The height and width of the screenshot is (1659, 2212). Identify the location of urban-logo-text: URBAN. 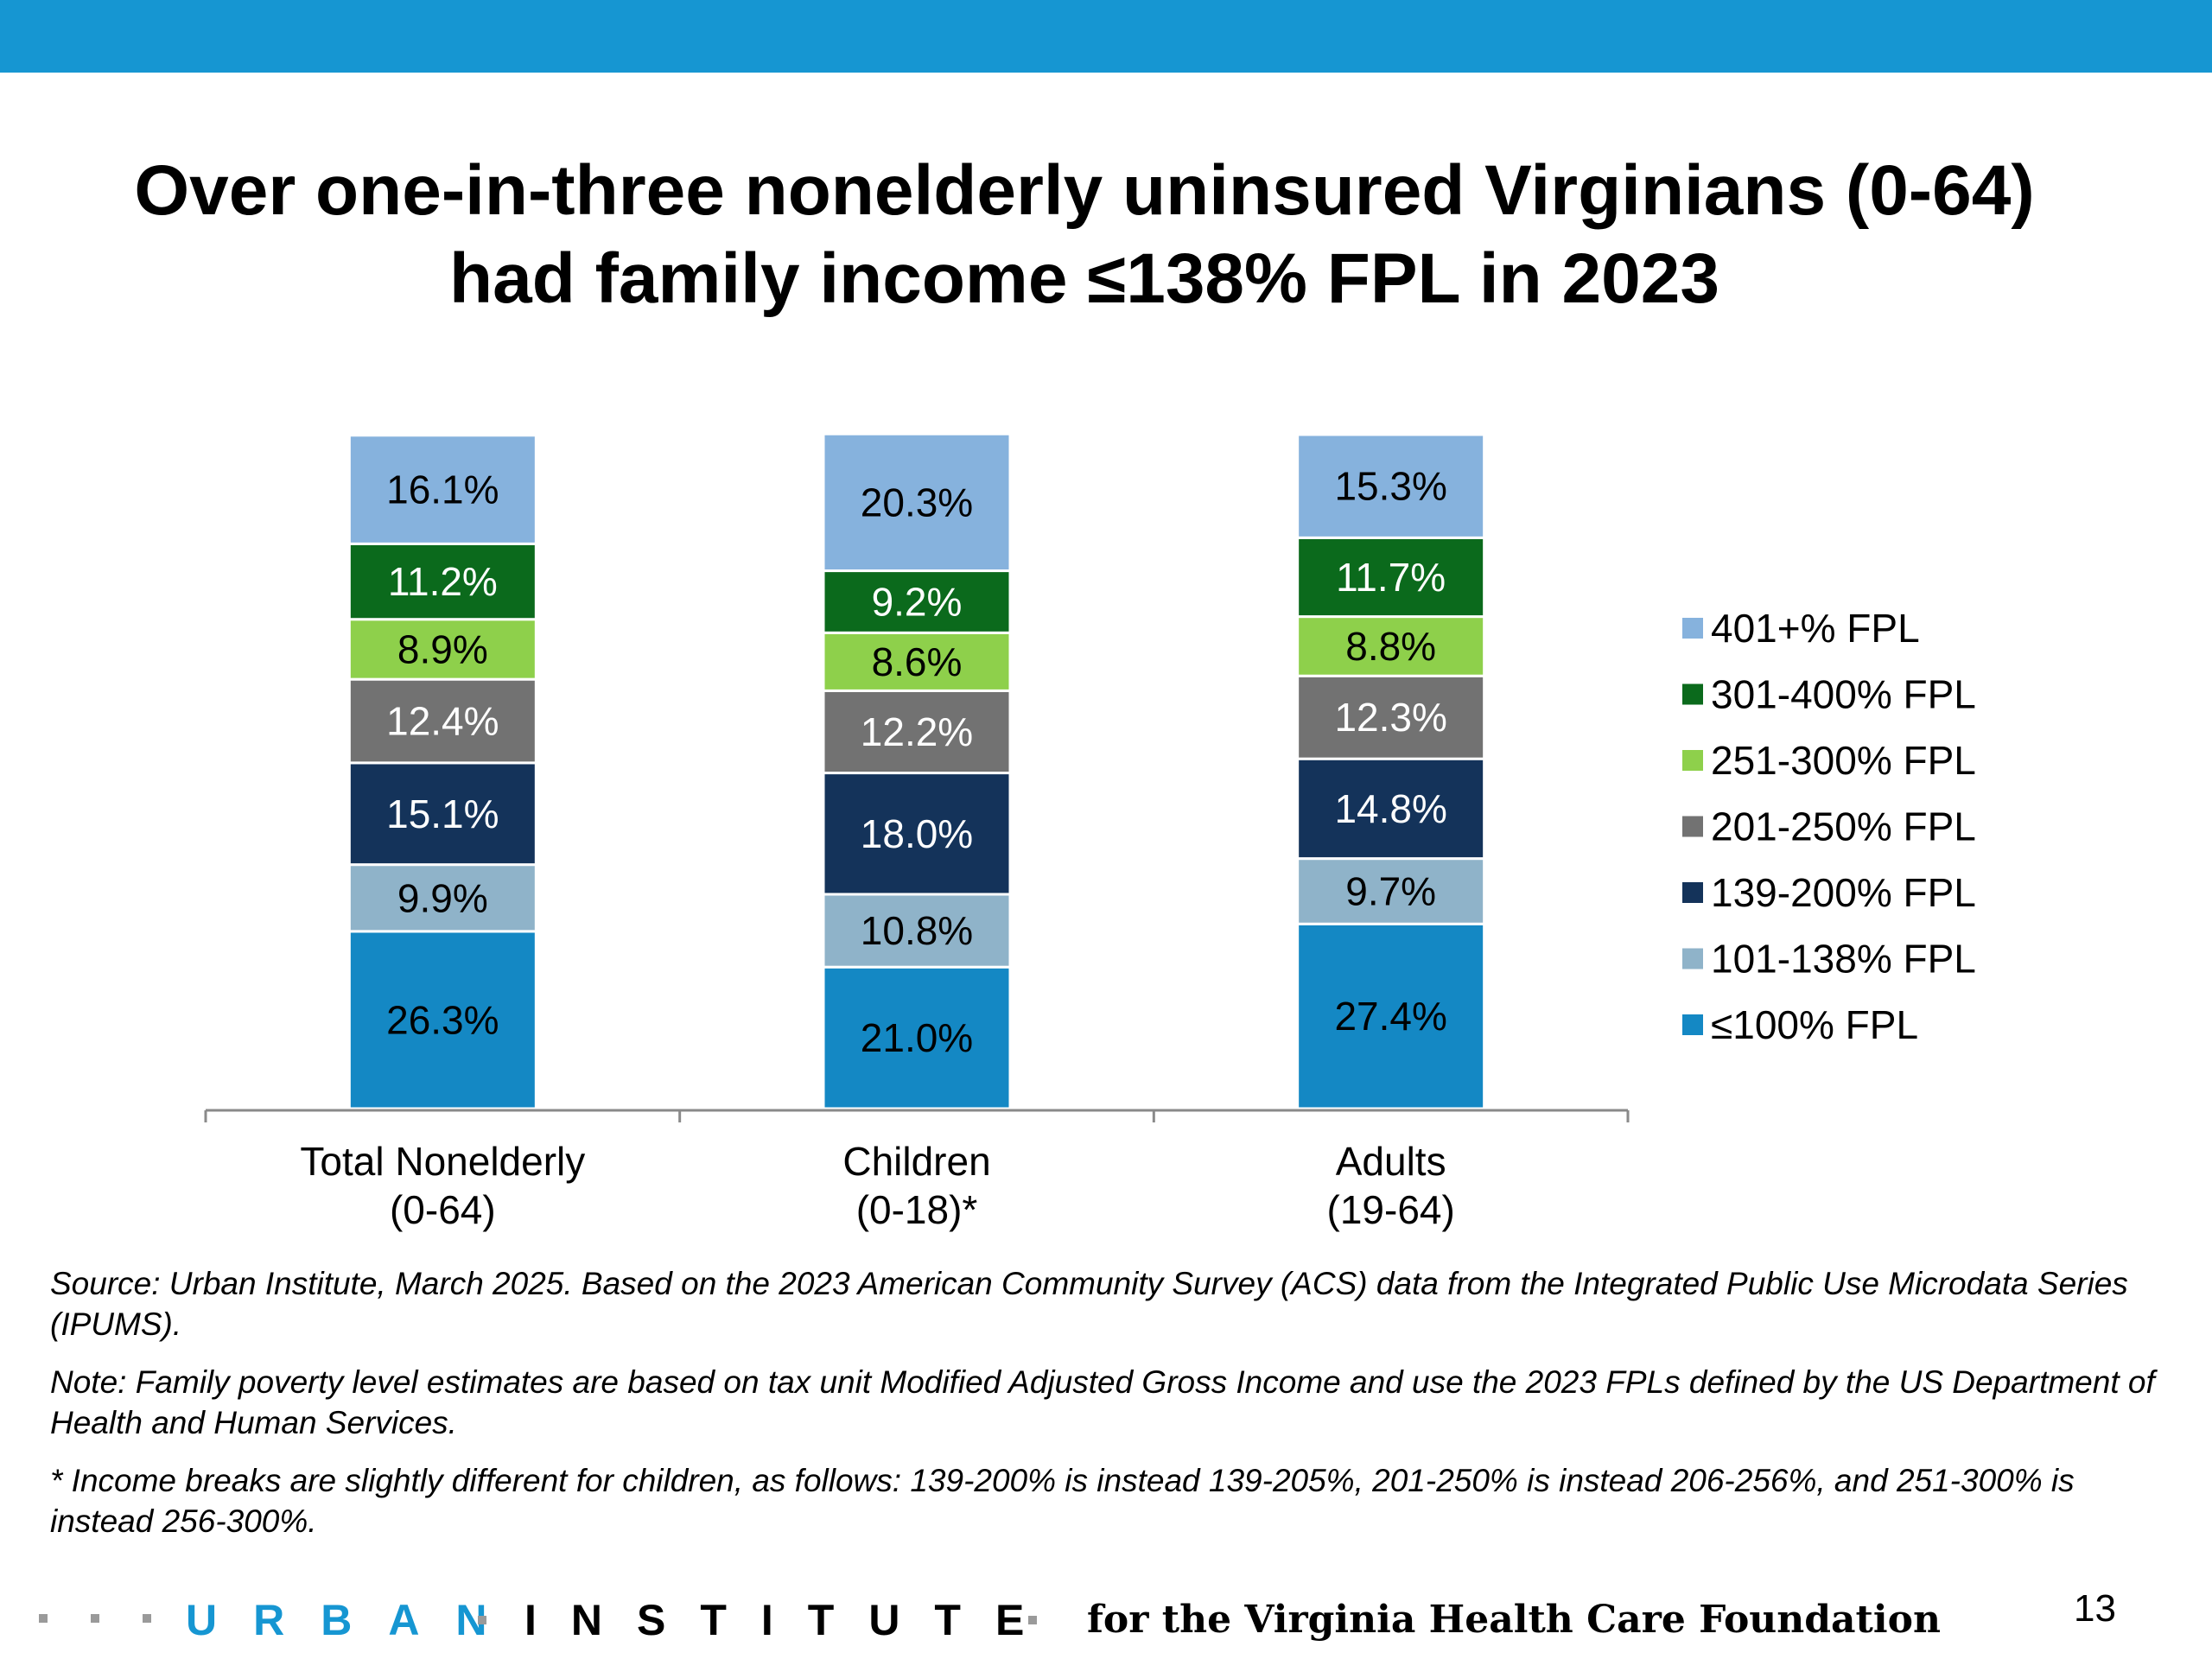
(355, 1620).